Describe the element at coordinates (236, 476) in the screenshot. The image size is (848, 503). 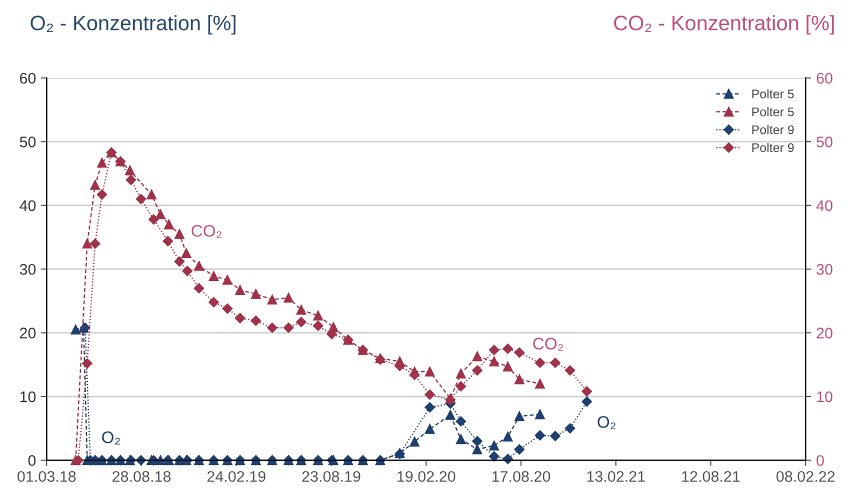
I see `x-tick-label: 24.02.19` at that location.